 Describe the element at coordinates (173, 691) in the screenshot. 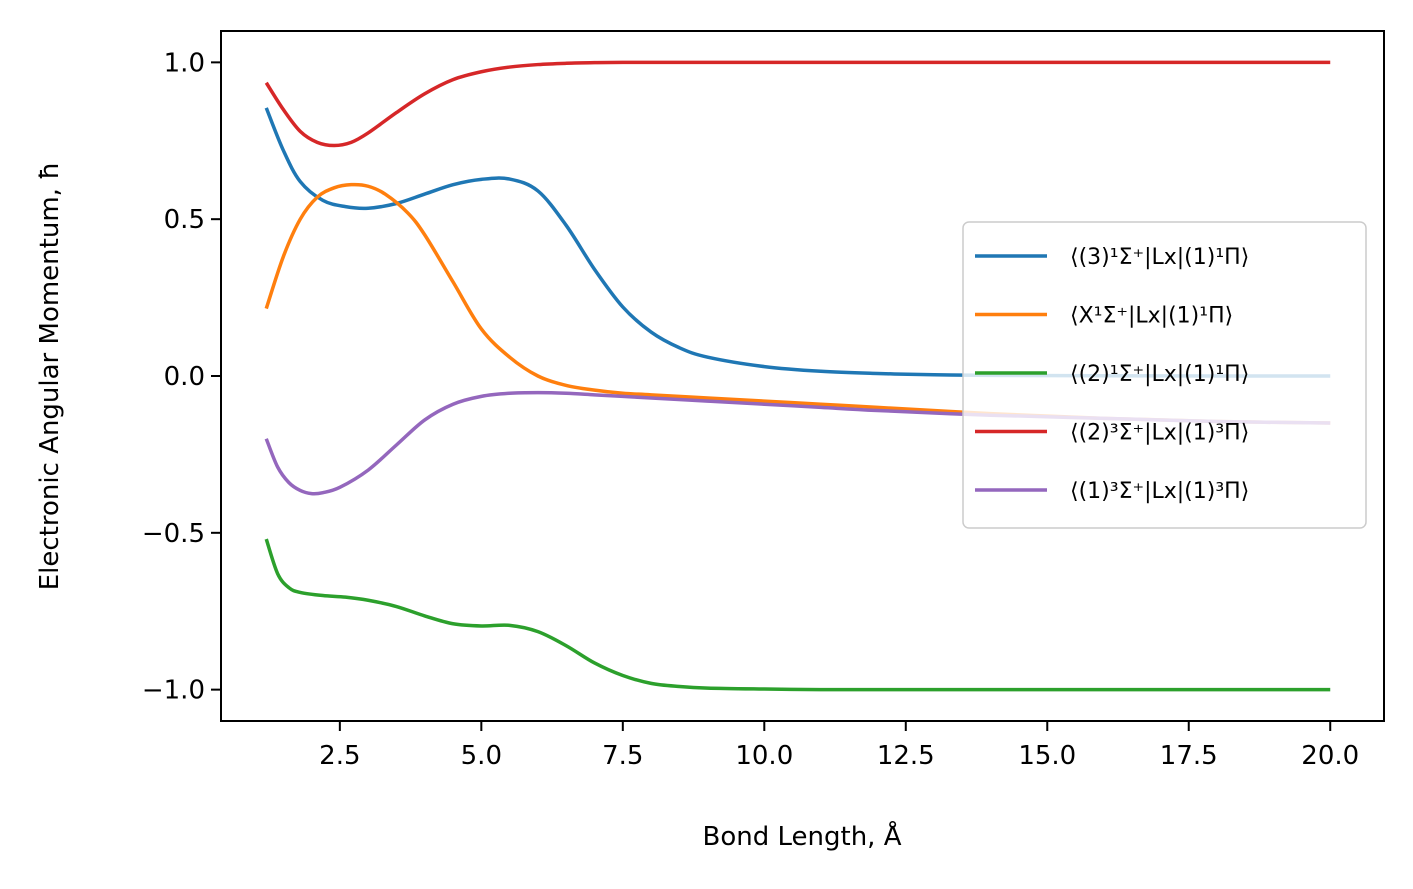

I see `y-tick-label: −1.0` at that location.